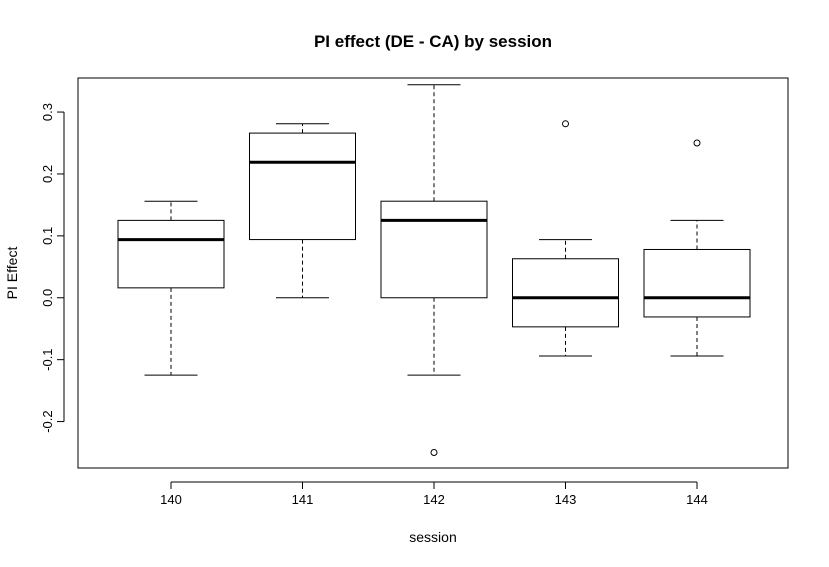 This screenshot has height=567, width=829. Describe the element at coordinates (47, 421) in the screenshot. I see `y-tick-label: -0.2` at that location.